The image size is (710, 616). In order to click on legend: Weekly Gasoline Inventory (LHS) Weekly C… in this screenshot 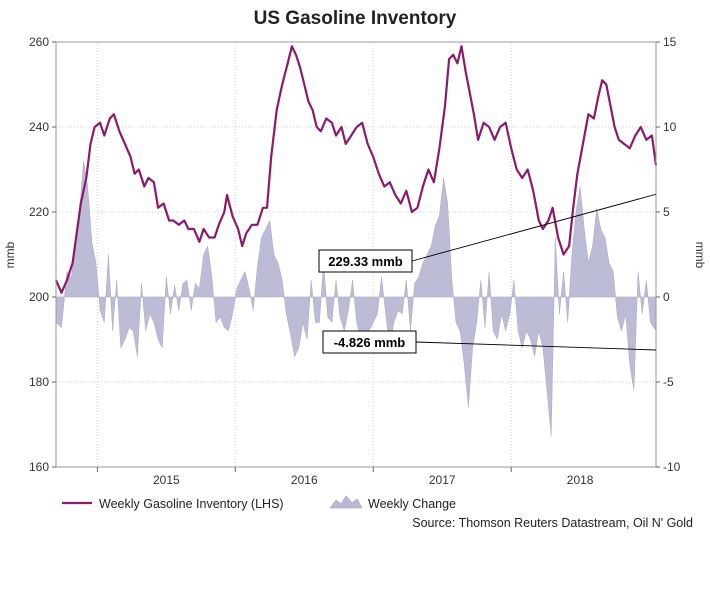, I will do `click(259, 503)`.